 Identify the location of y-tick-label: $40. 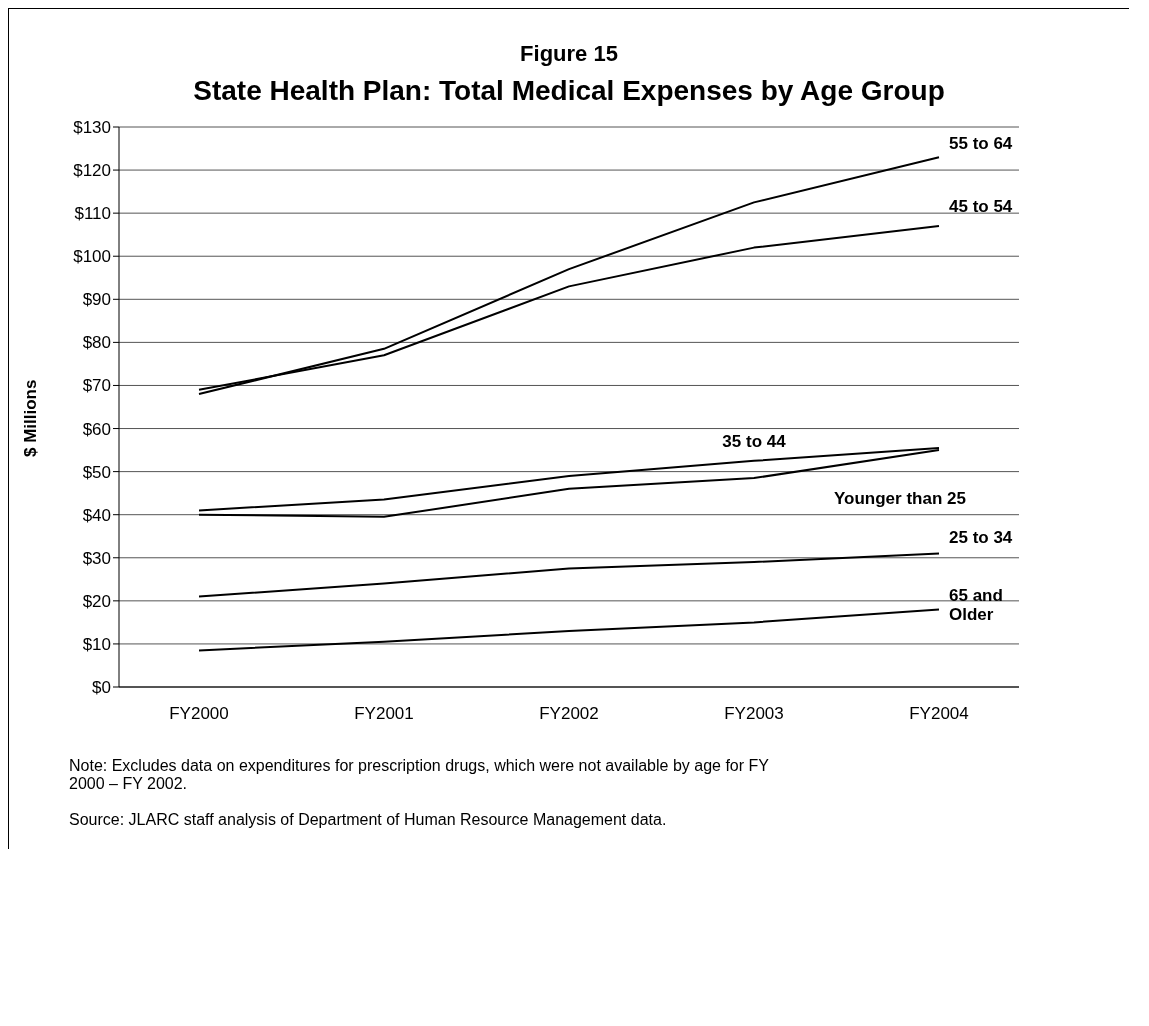
(96, 515).